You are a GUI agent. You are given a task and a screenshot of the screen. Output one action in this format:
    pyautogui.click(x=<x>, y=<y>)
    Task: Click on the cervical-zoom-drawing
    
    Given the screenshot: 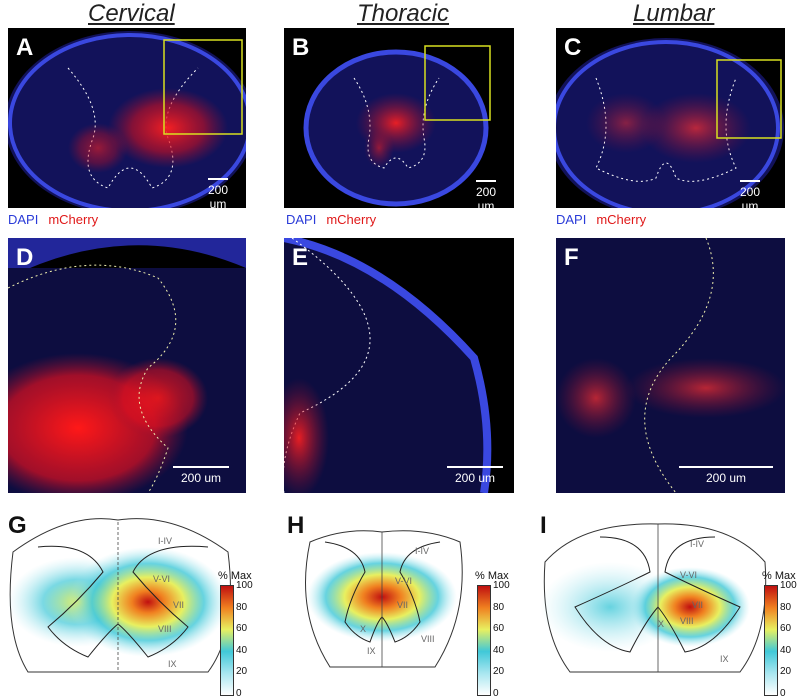 What is the action you would take?
    pyautogui.click(x=127, y=365)
    